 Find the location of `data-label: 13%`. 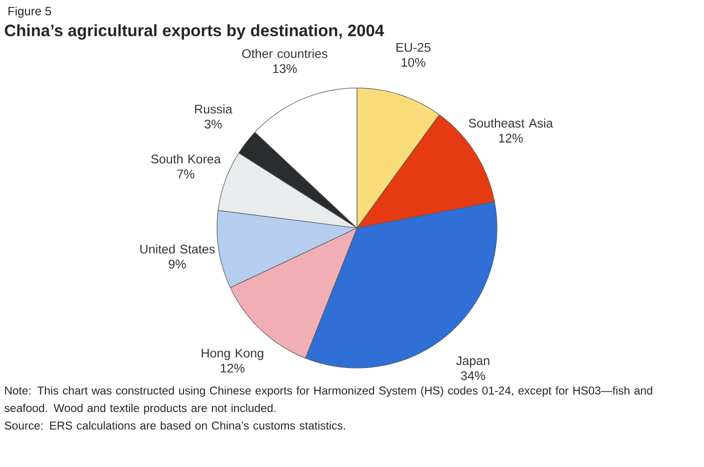

data-label: 13% is located at coordinates (285, 69).